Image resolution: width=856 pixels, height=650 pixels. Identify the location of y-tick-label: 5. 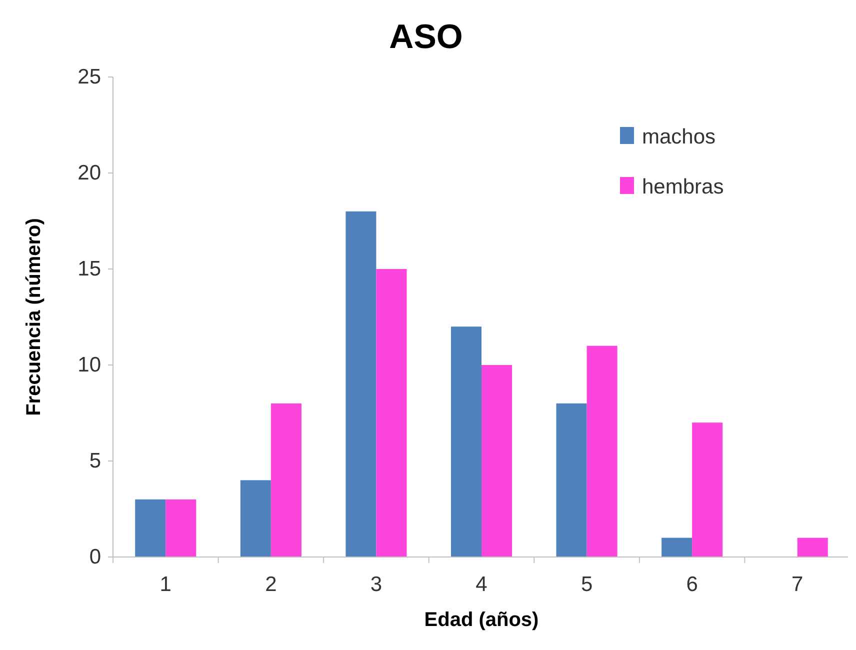
(95, 461).